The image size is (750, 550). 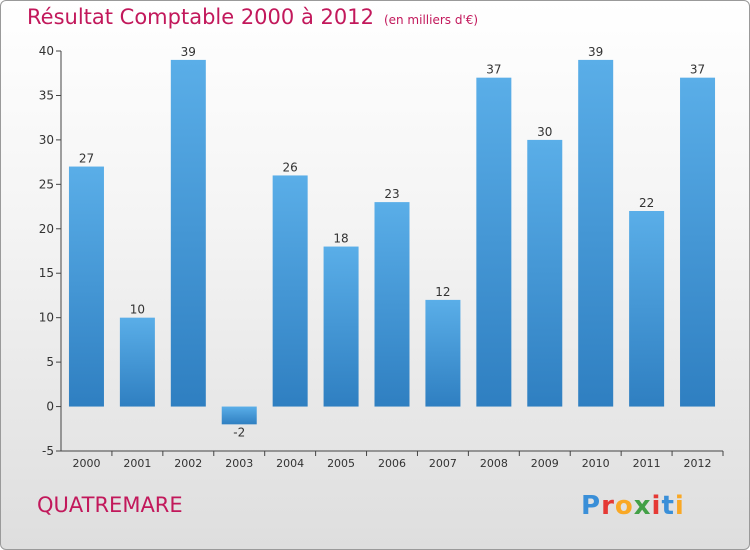 I want to click on y-tick-label: 5, so click(x=50, y=362).